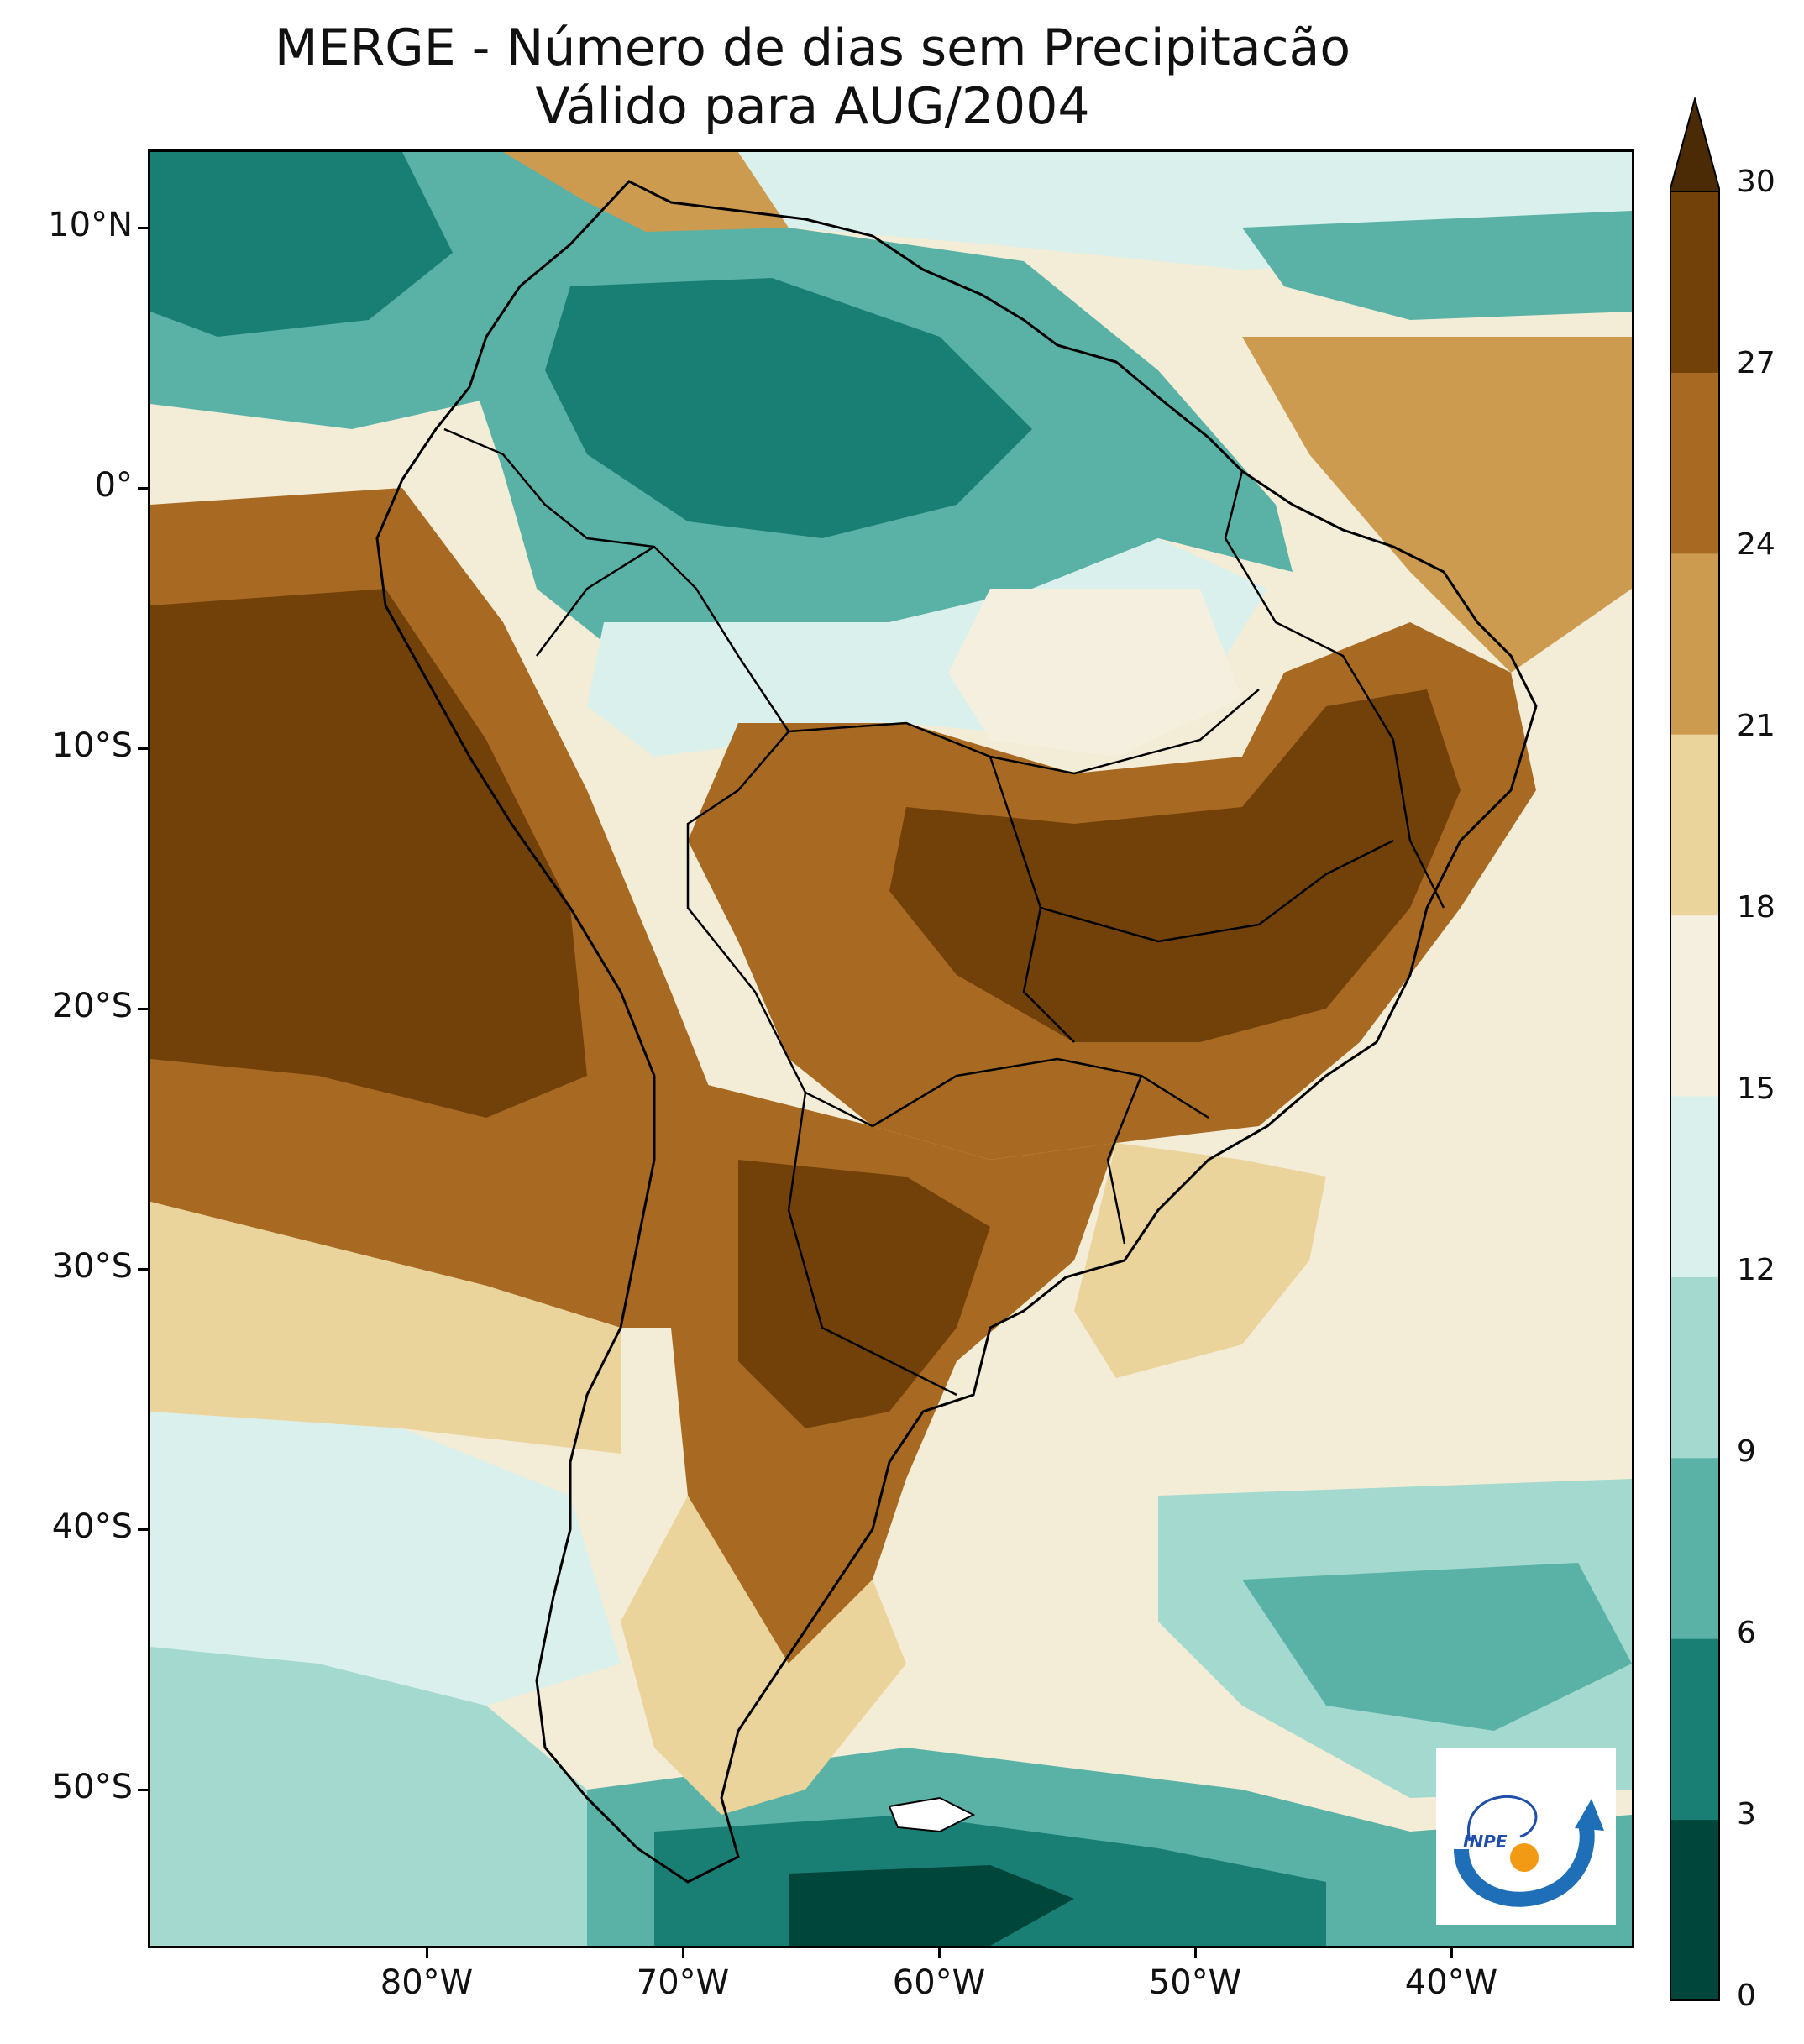 The height and width of the screenshot is (2044, 1804). I want to click on svg-text: INPE, so click(1485, 1842).